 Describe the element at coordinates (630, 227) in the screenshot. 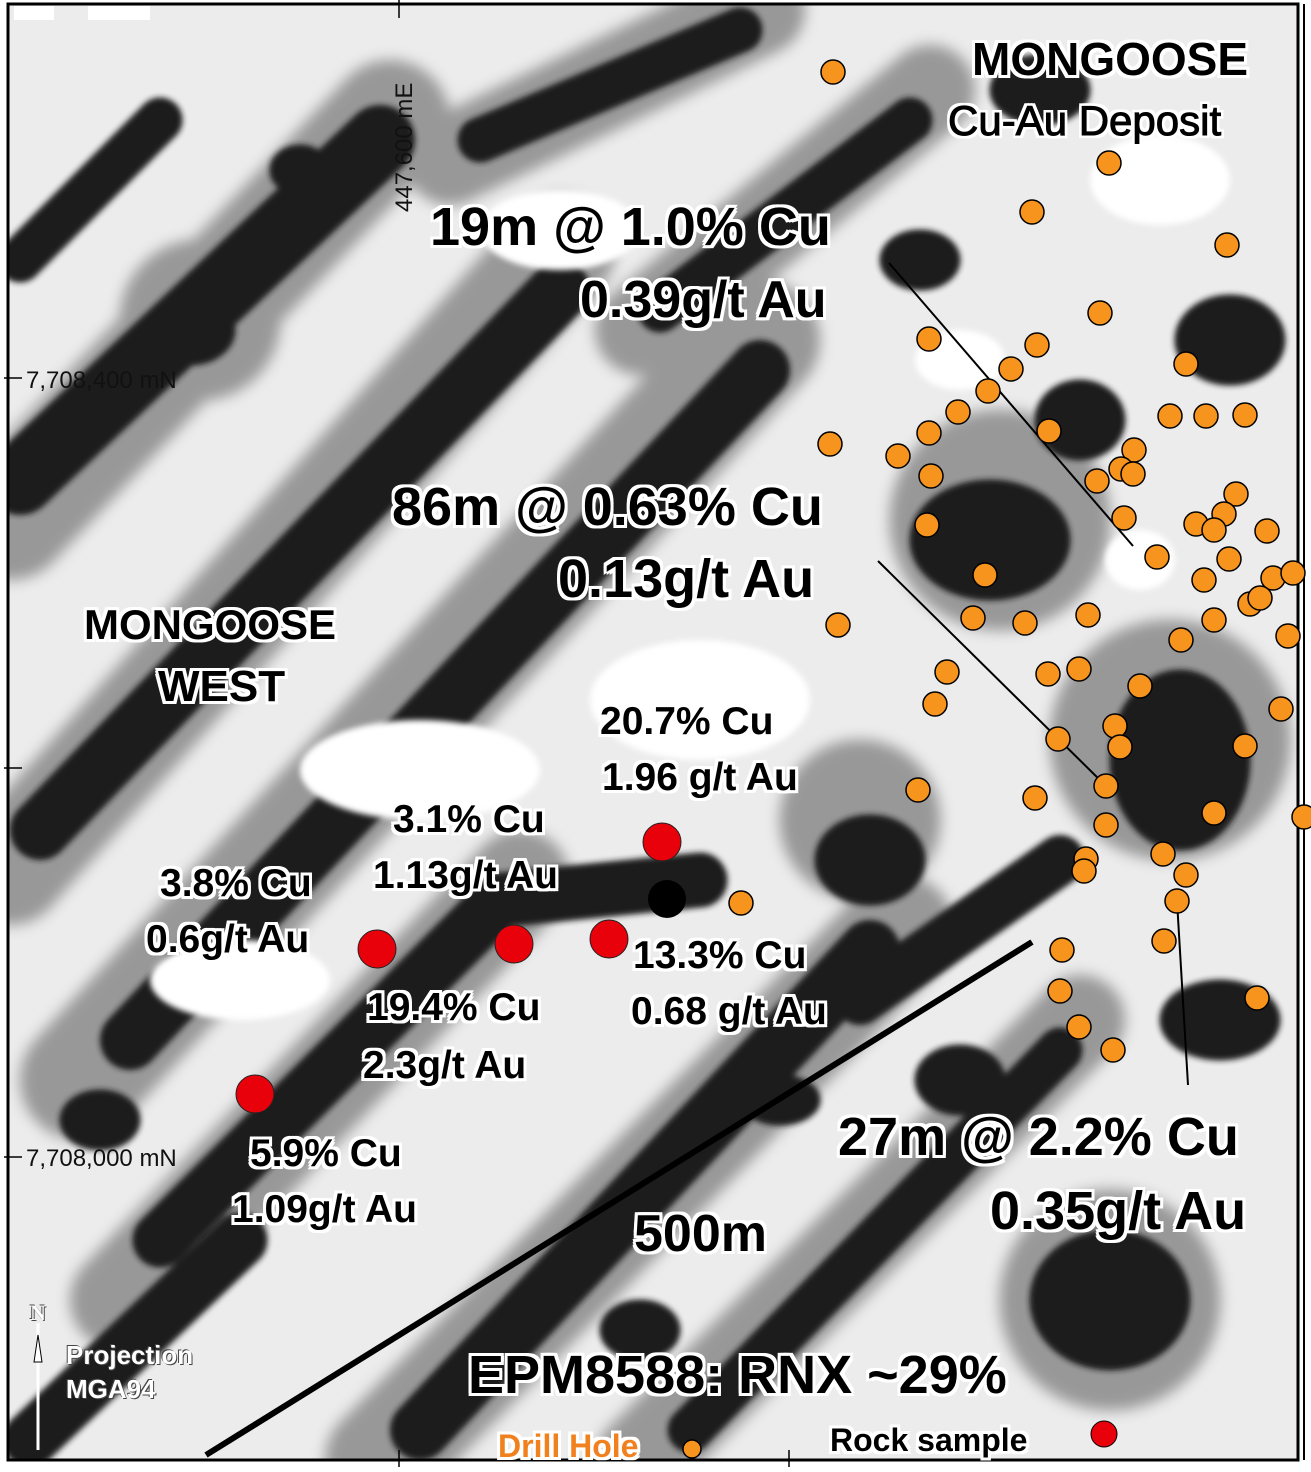

I see `intercept-1-line-1: 19m @ 1.0% Cu` at that location.